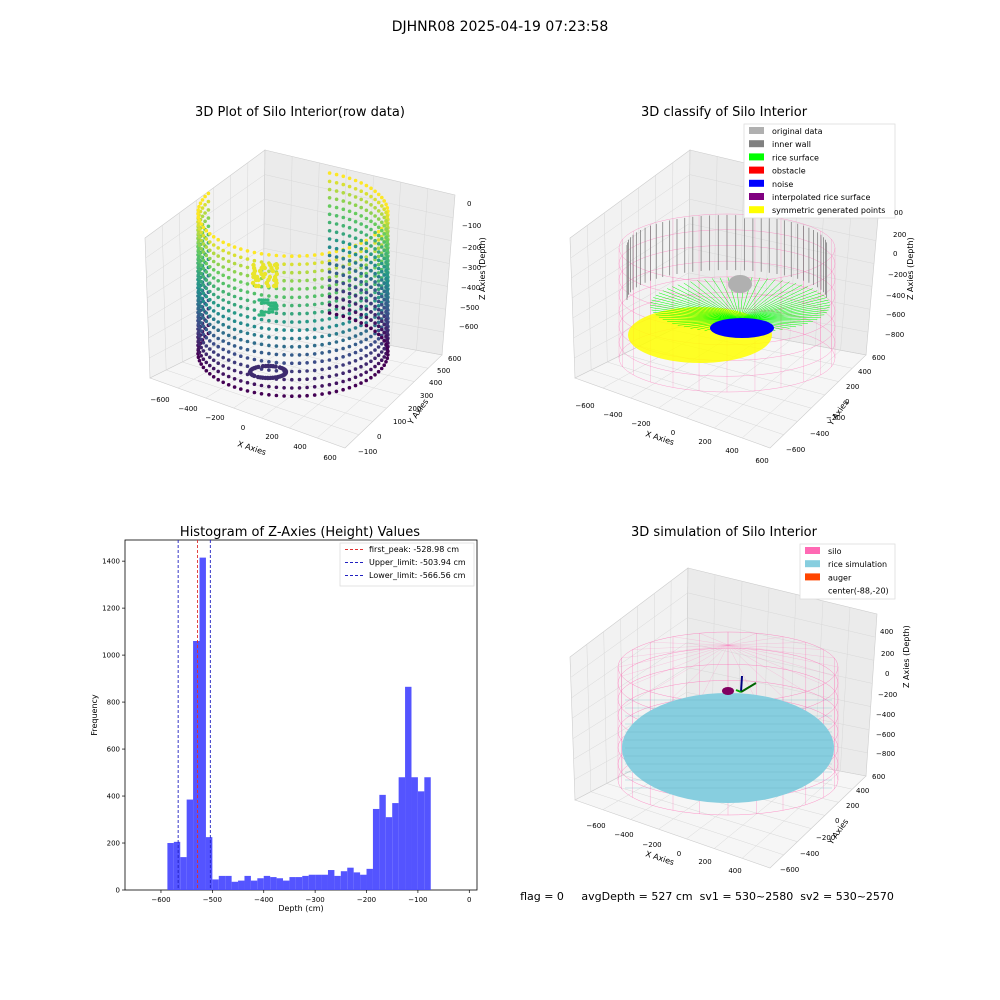 Image resolution: width=1000 pixels, height=1000 pixels. Describe the element at coordinates (214, 418) in the screenshot. I see `panel1-xtick: −200` at that location.